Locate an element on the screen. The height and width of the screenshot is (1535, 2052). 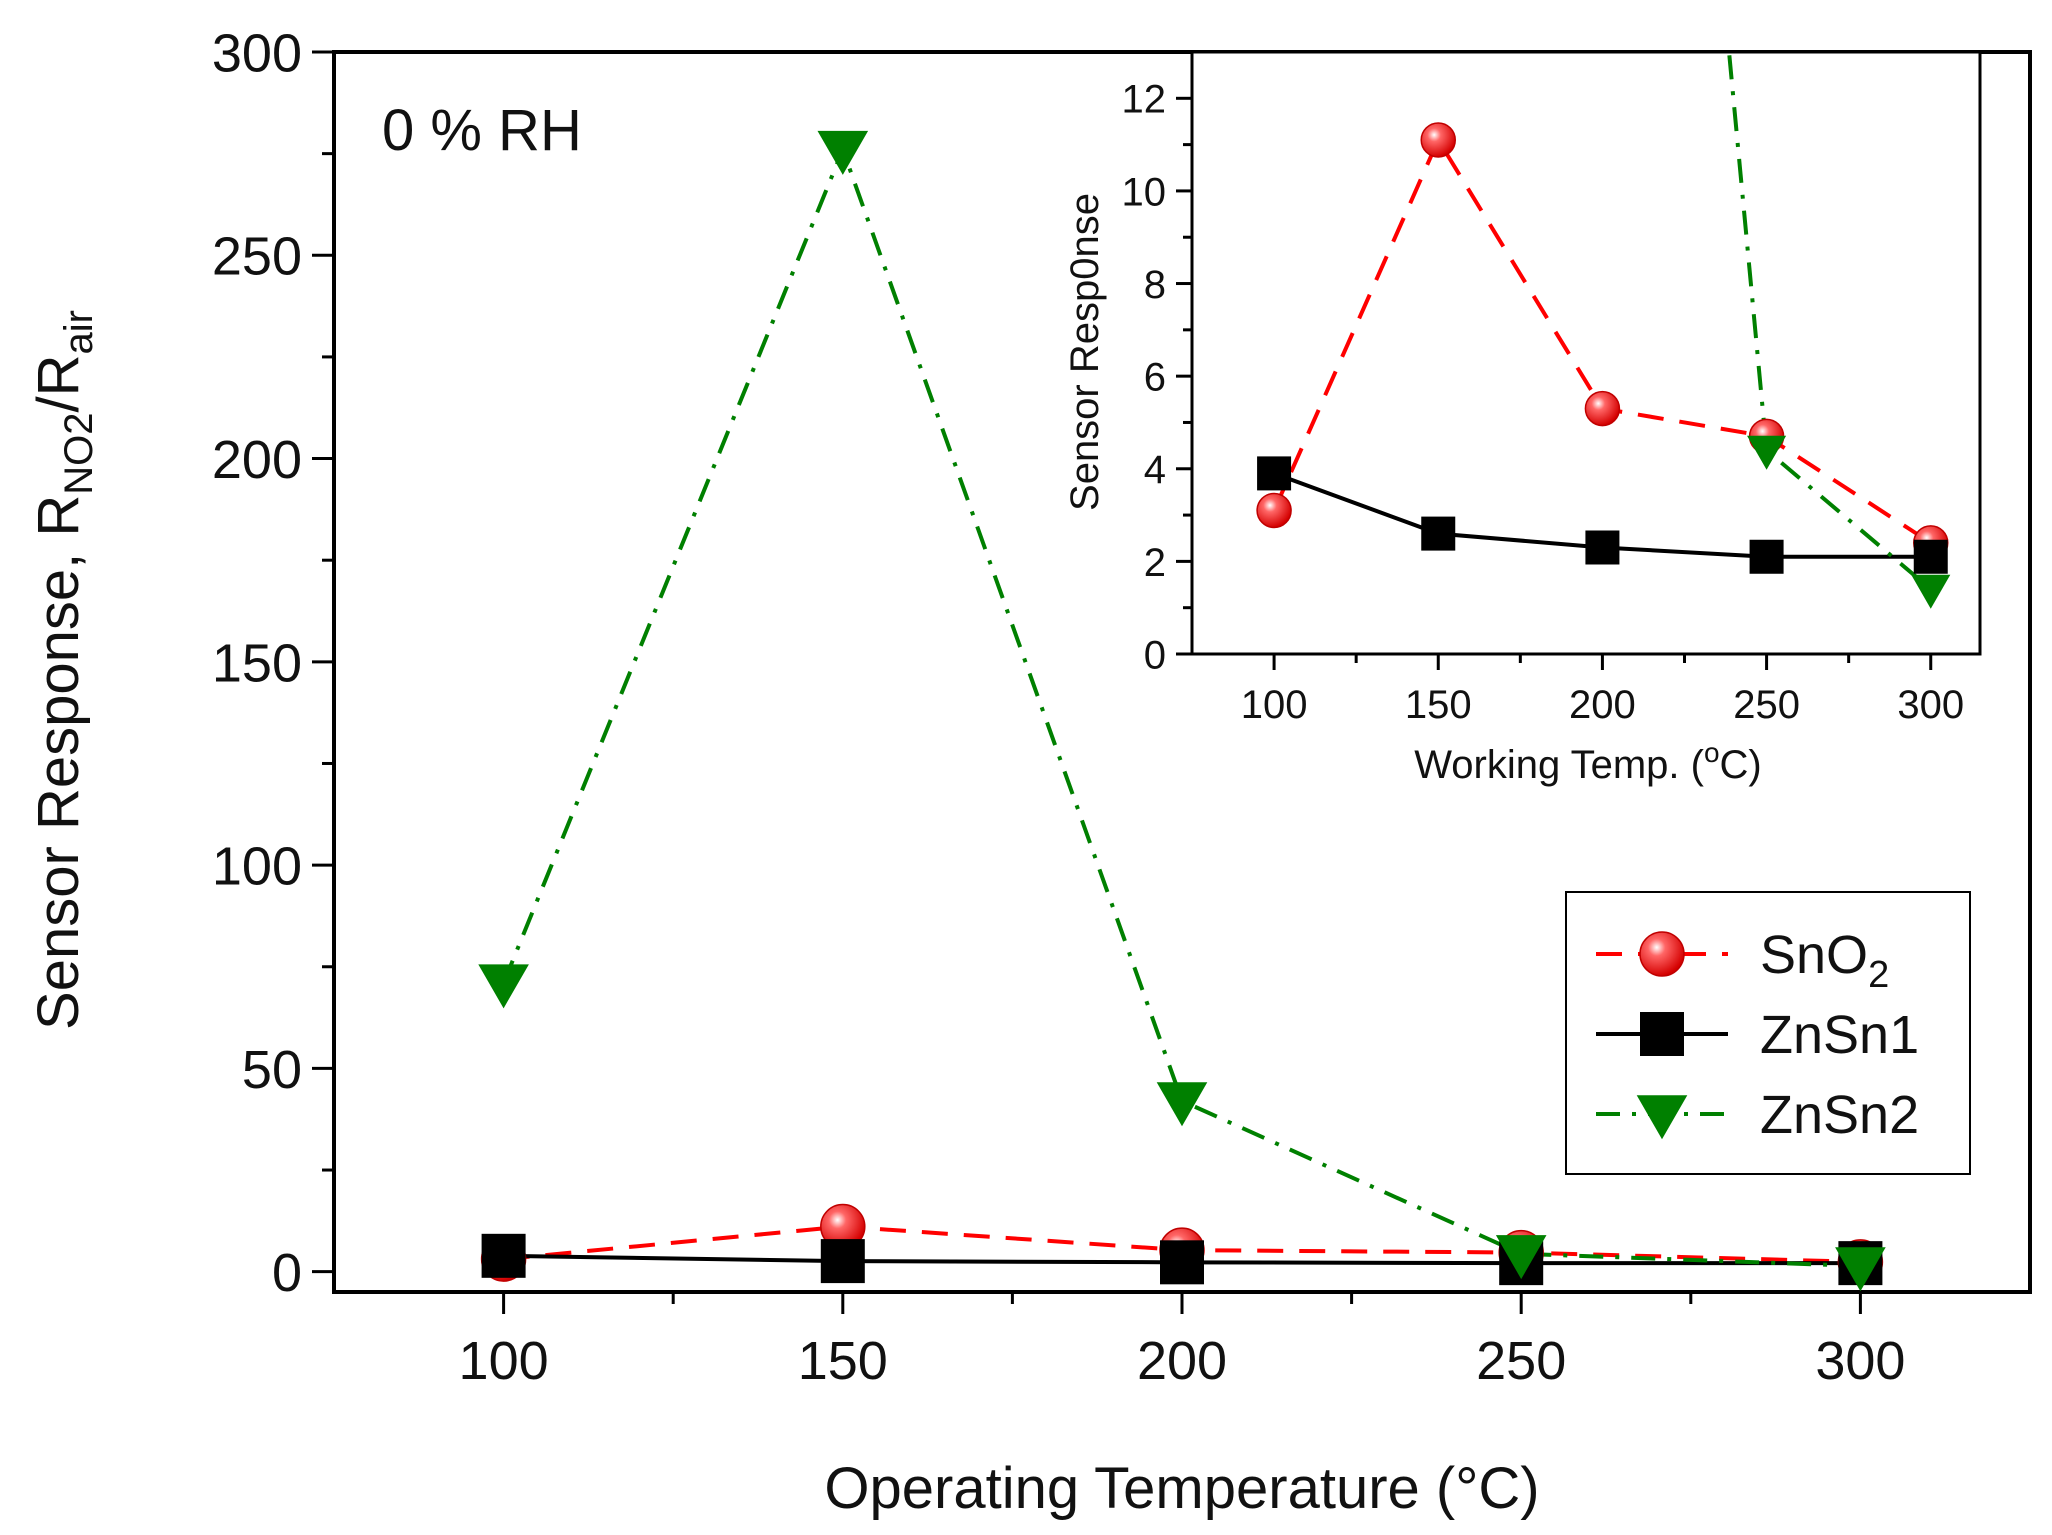
legend-label-znsn1: ZnSn1 is located at coordinates (1839, 1035).